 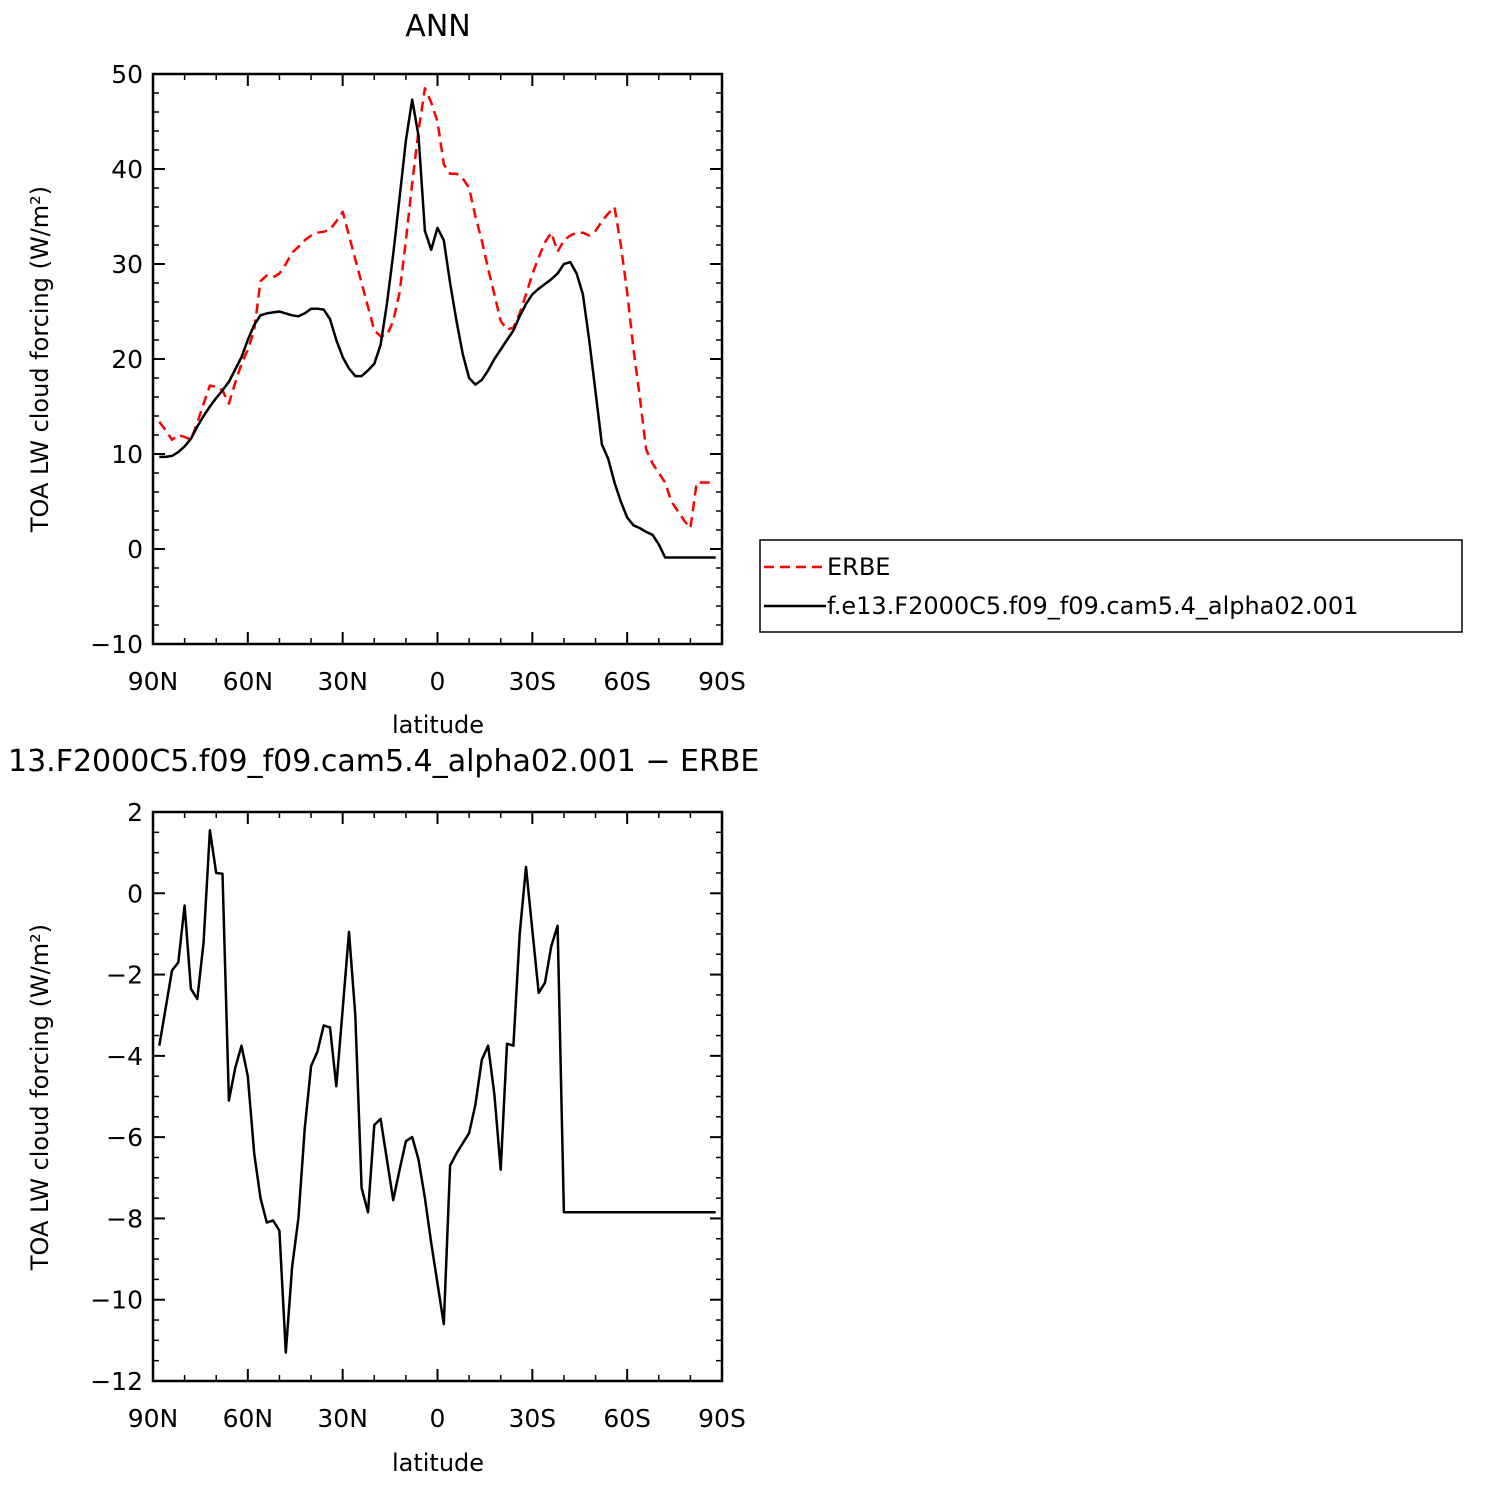 What do you see at coordinates (127, 454) in the screenshot?
I see `top-chart-ytick-label: 10` at bounding box center [127, 454].